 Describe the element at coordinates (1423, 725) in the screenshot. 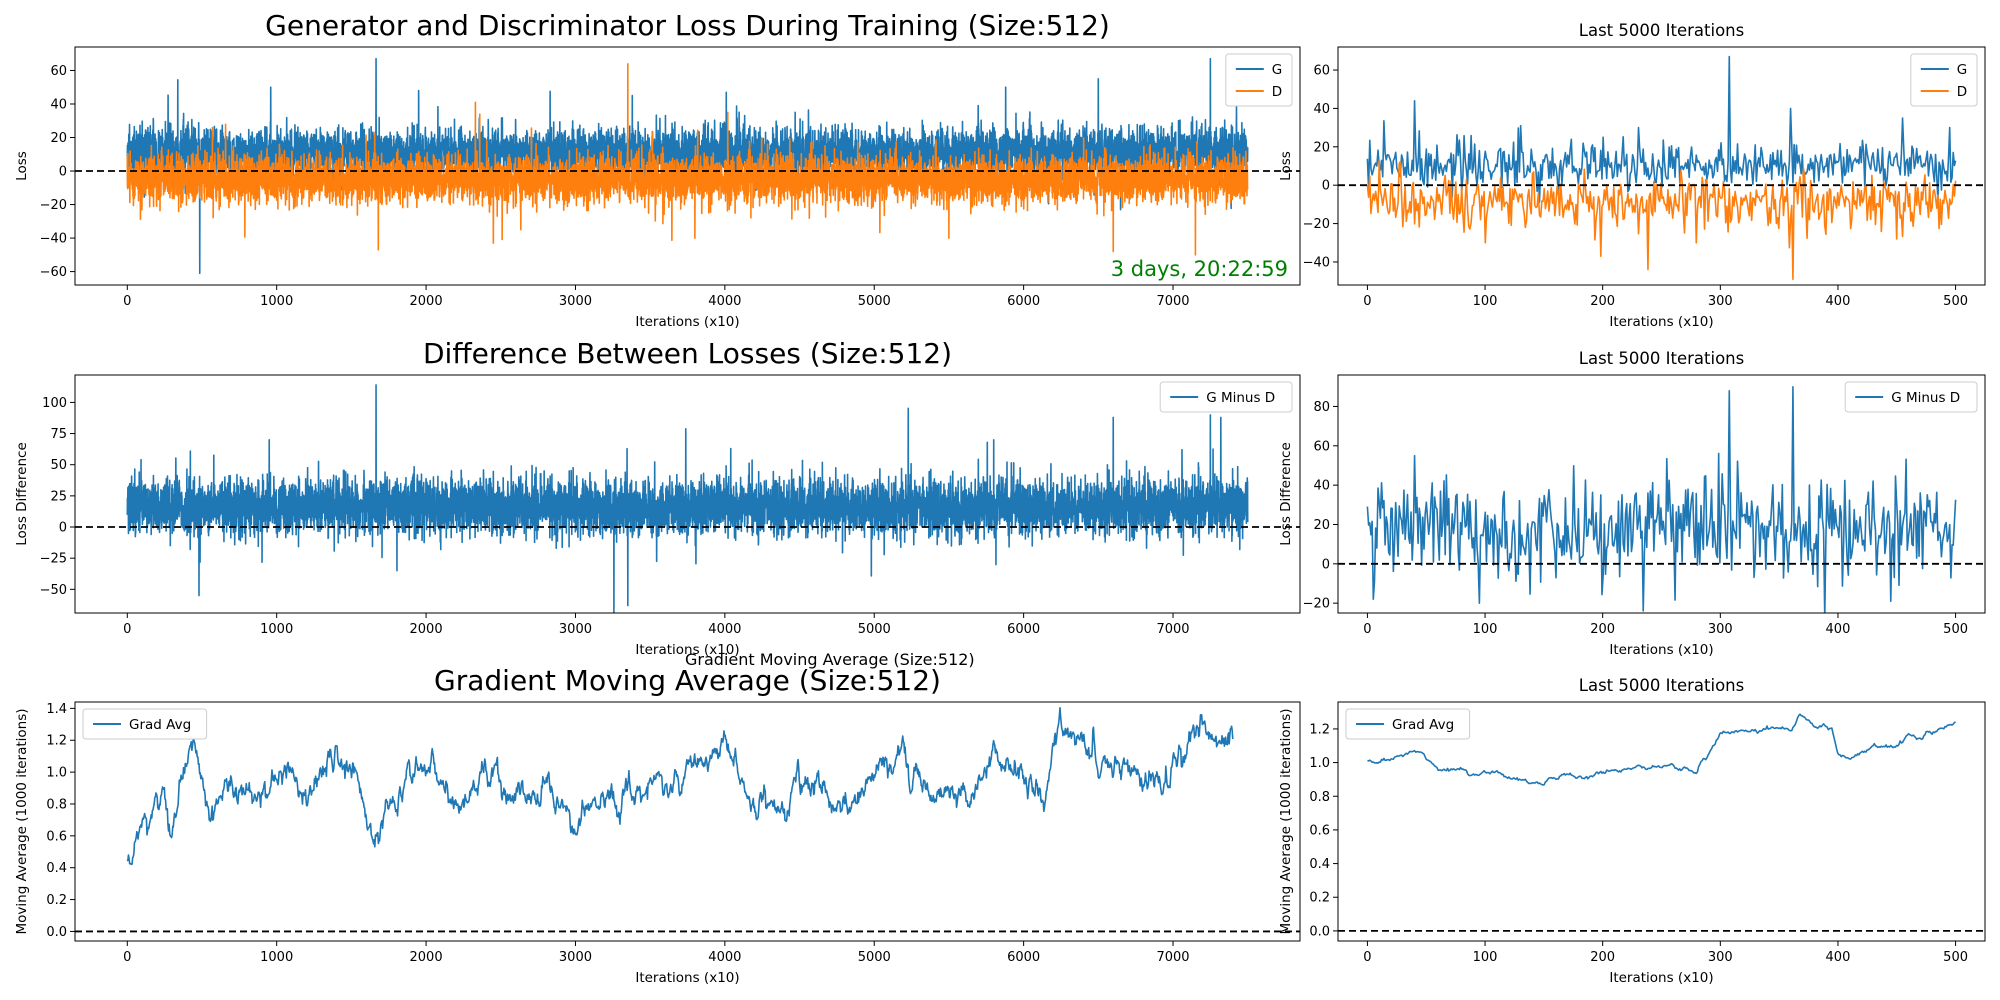

I see `legend-entry-grad-avg: Grad Avg` at that location.